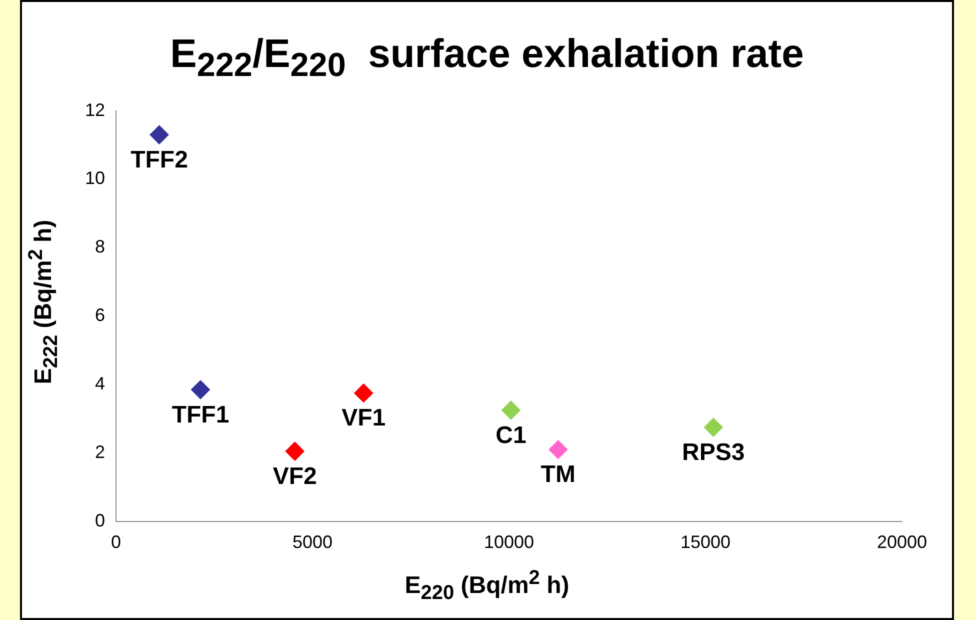 Image resolution: width=976 pixels, height=620 pixels. I want to click on series-label: VF2, so click(294, 476).